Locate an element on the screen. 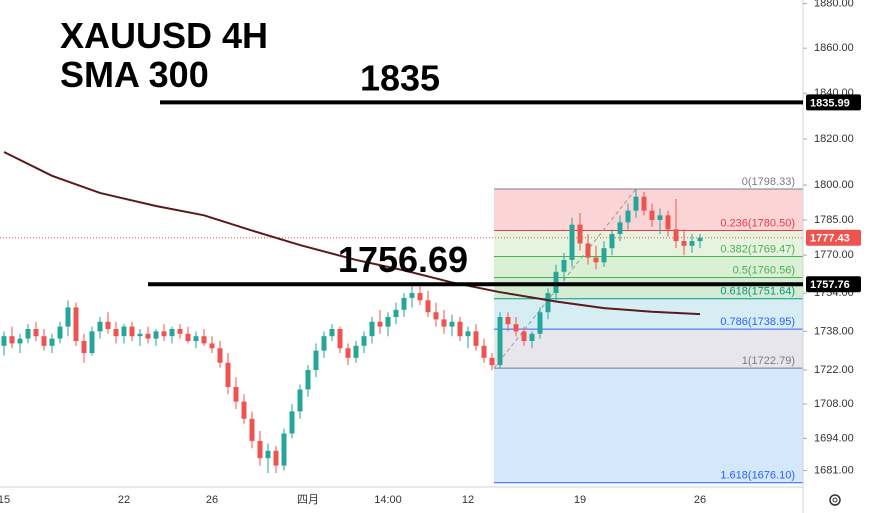 This screenshot has height=513, width=871. y-tick-label: 1738.00 is located at coordinates (834, 331).